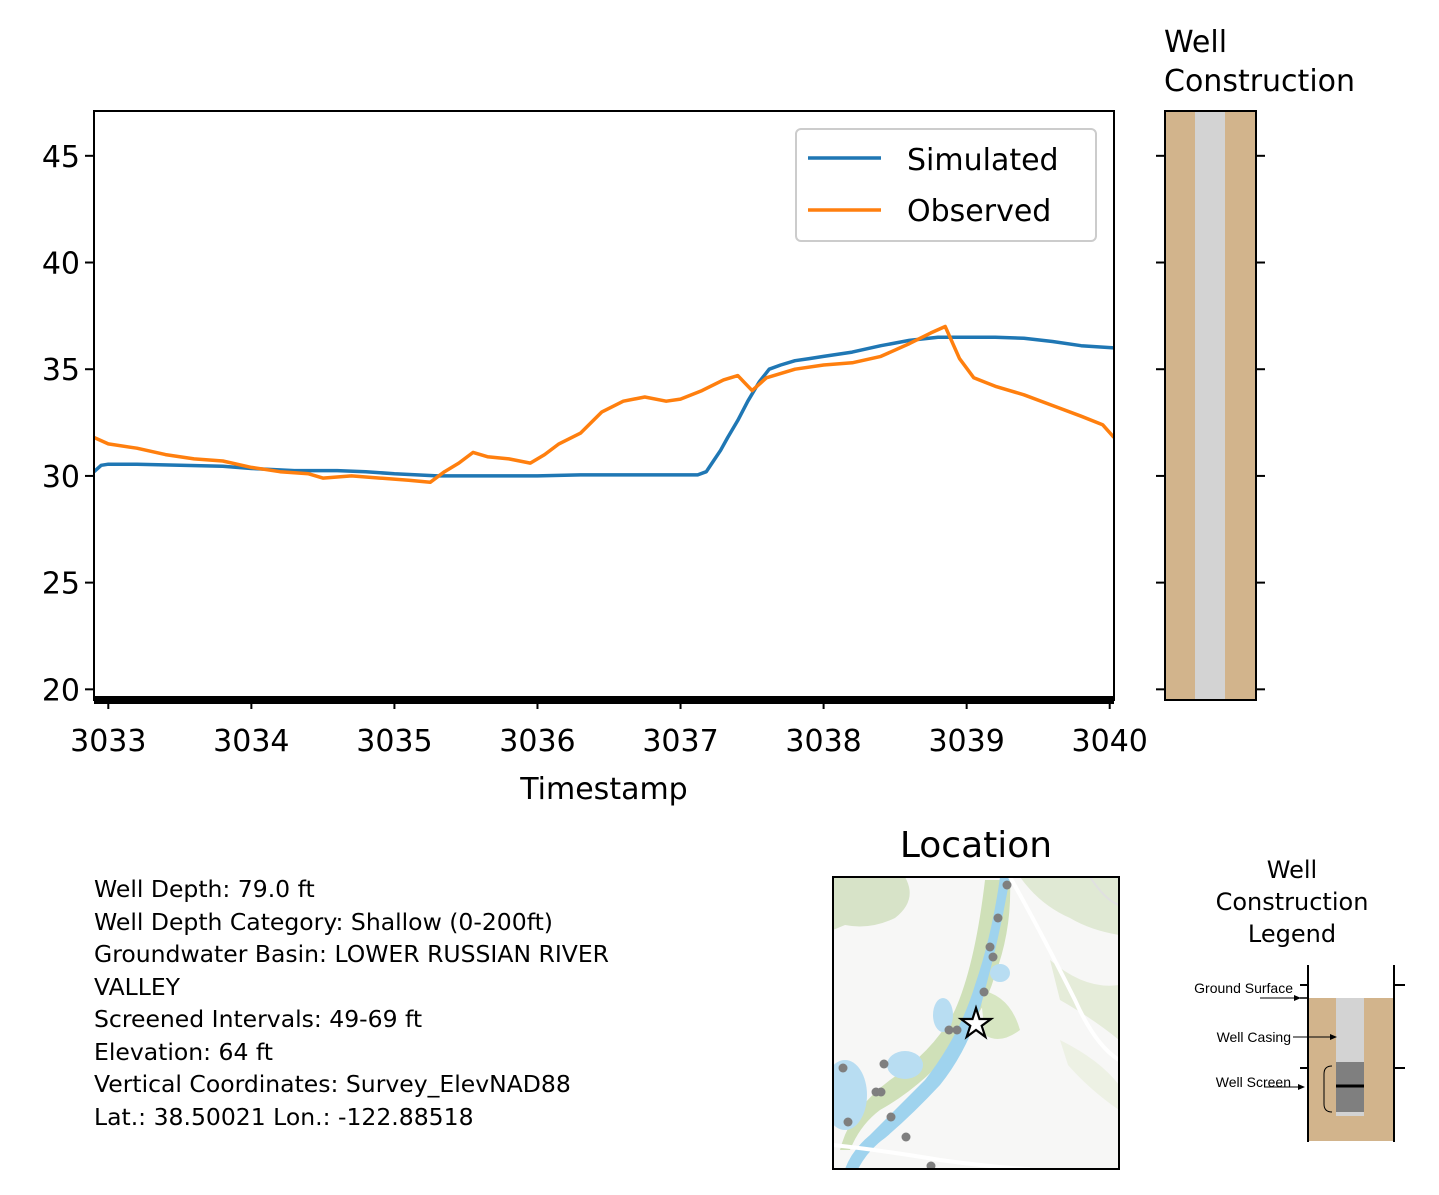 The width and height of the screenshot is (1439, 1195). What do you see at coordinates (1292, 934) in the screenshot?
I see `legend-title-line3: Legend` at bounding box center [1292, 934].